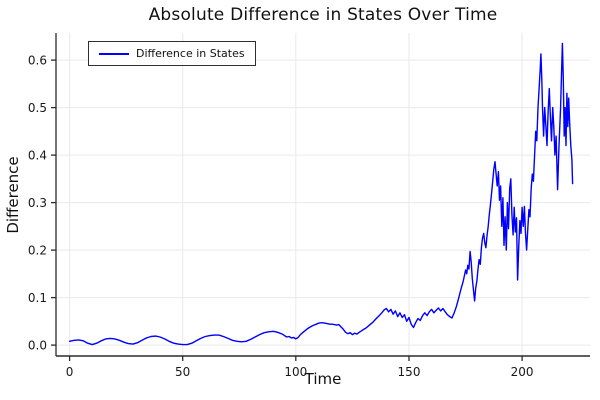 This screenshot has width=600, height=400. Describe the element at coordinates (37, 108) in the screenshot. I see `y-tick-label: 0.5` at that location.